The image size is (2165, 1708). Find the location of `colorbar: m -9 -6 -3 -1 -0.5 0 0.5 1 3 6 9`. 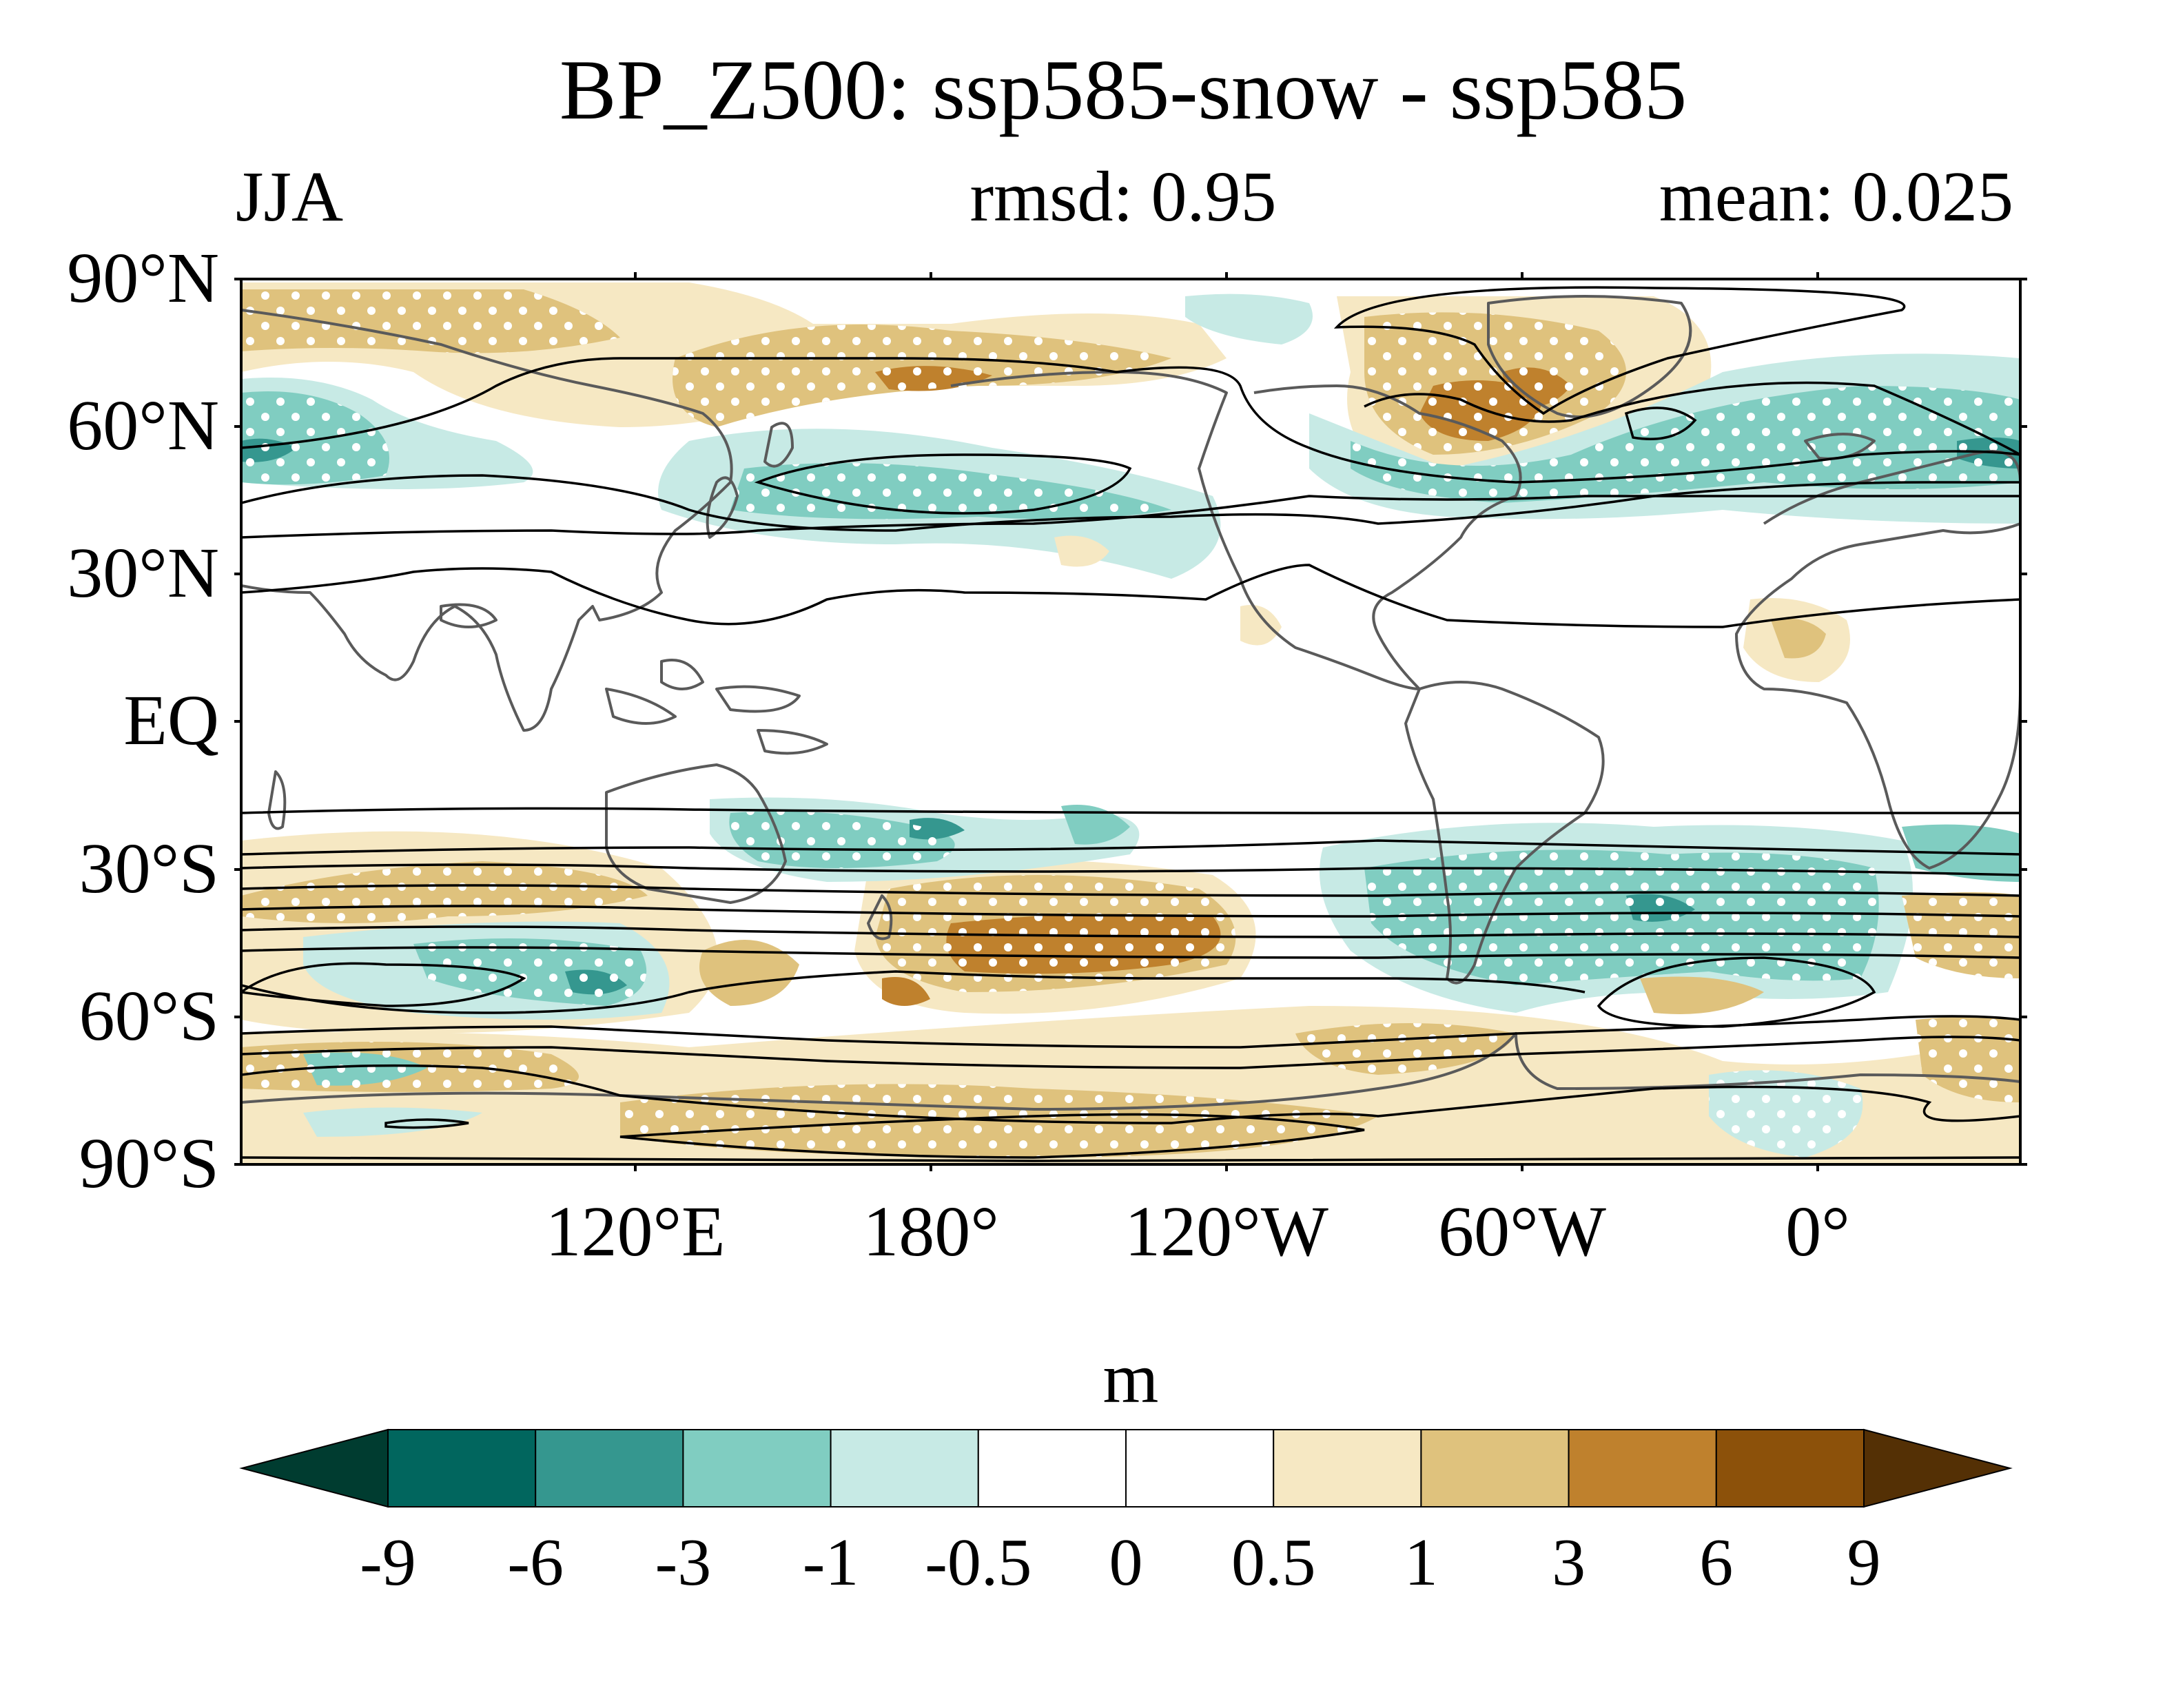

colorbar: m -9 -6 -3 -1 -0.5 0 0.5 1 3 6 9 is located at coordinates (1126, 1470).